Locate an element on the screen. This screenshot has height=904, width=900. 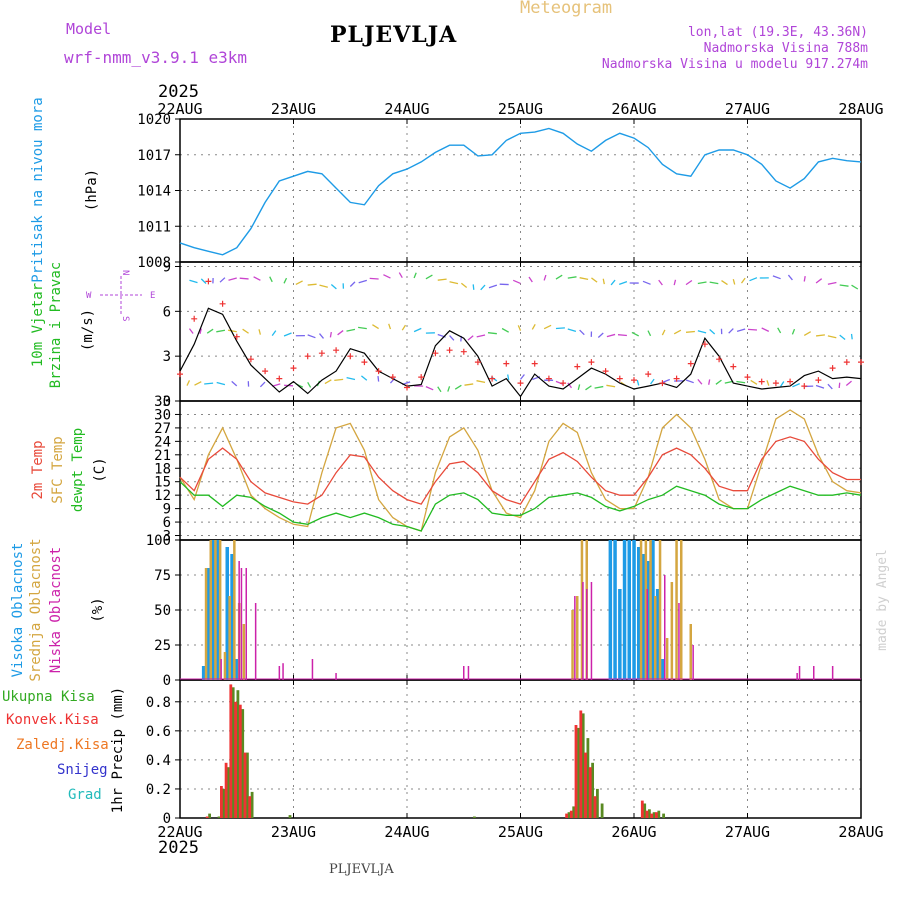
precip-legend-item: Konvek.Kisa is located at coordinates (52, 720).